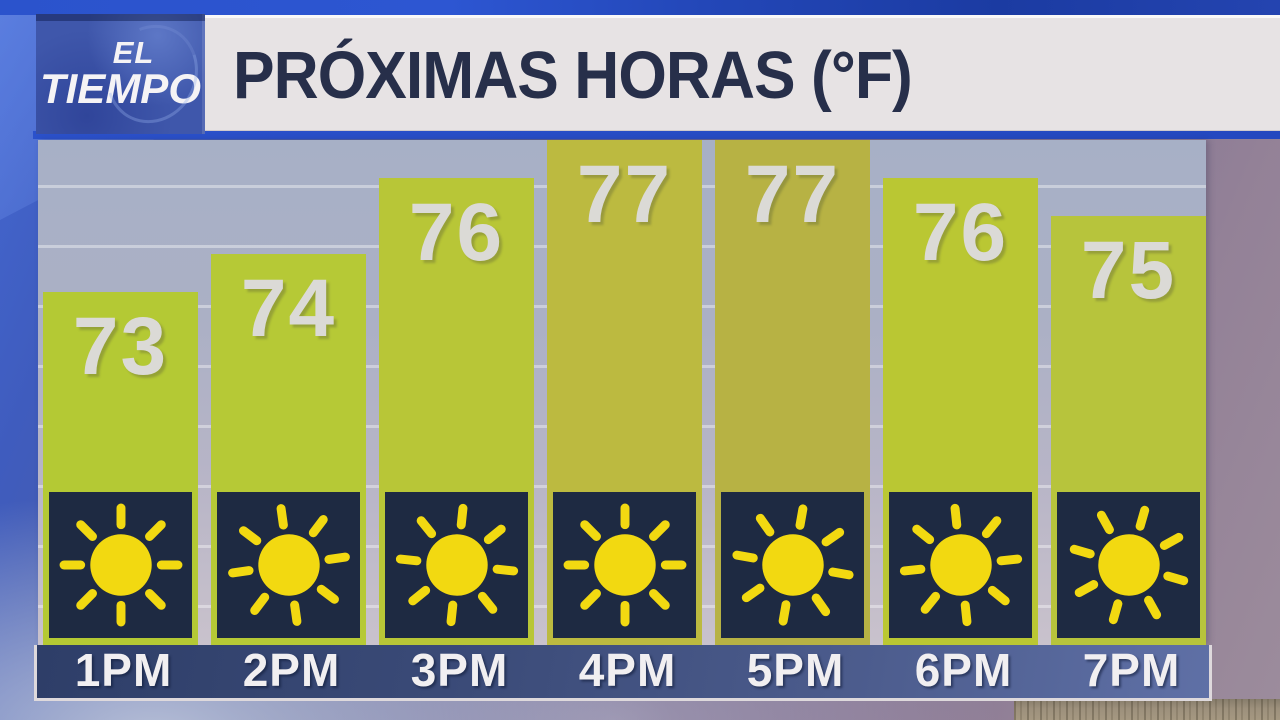 The height and width of the screenshot is (720, 1280). I want to click on time-label-1pm: 1PM, so click(123, 670).